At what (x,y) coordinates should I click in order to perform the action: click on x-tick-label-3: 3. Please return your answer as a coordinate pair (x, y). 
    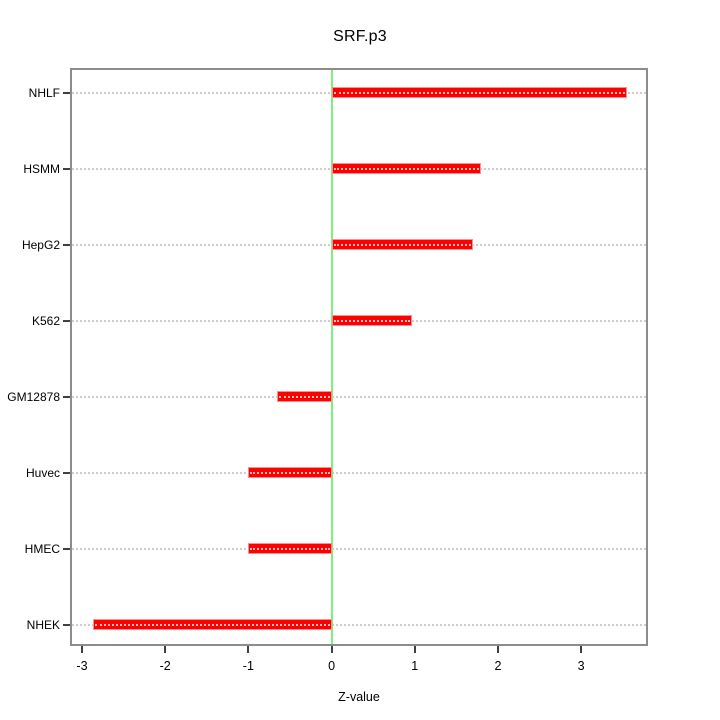
    Looking at the image, I should click on (581, 666).